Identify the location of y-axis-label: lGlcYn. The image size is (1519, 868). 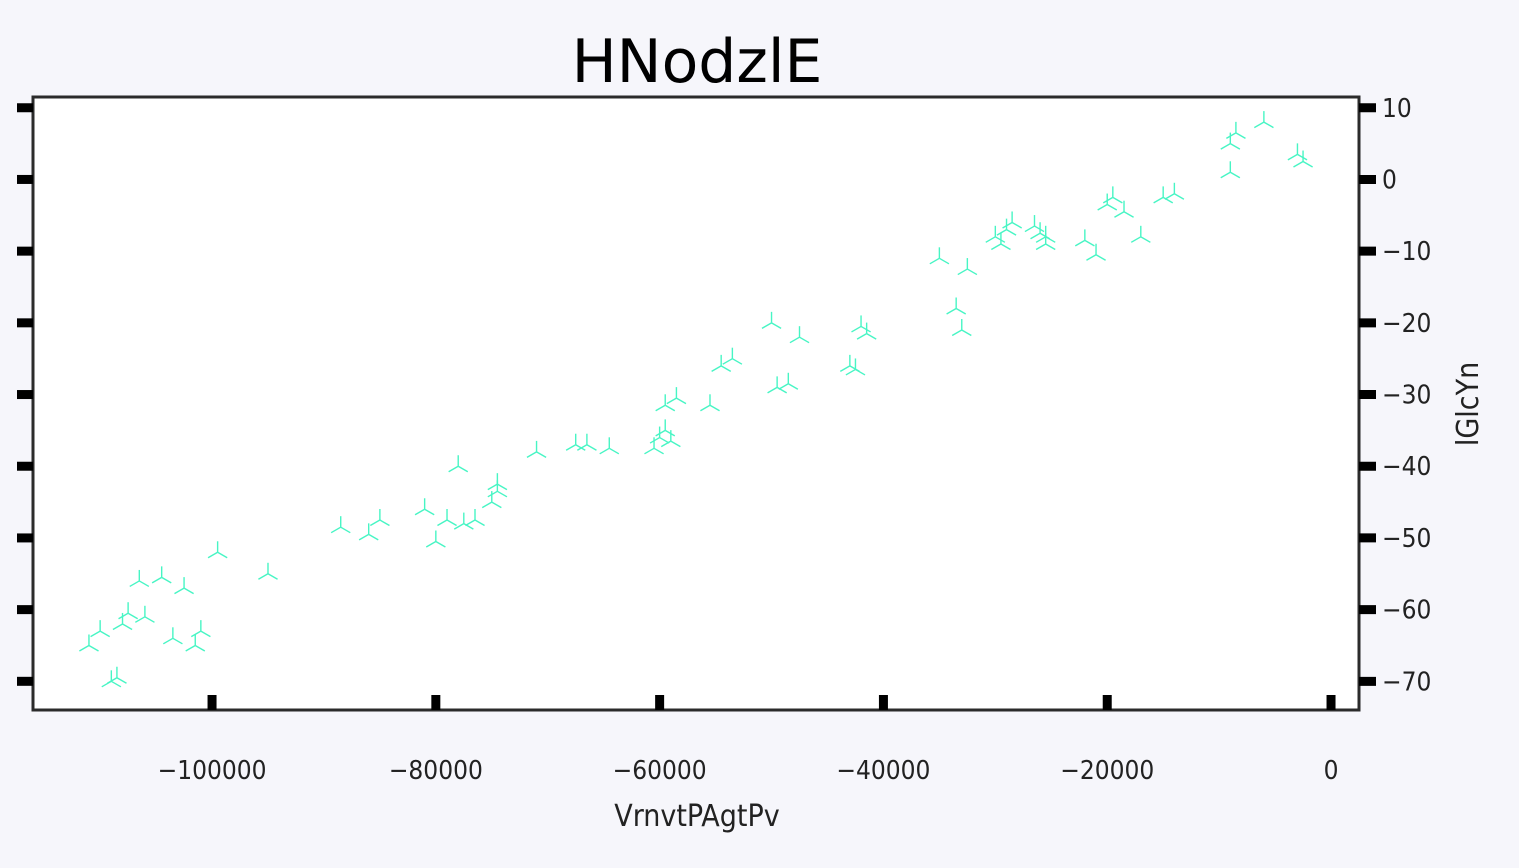
(1468, 404).